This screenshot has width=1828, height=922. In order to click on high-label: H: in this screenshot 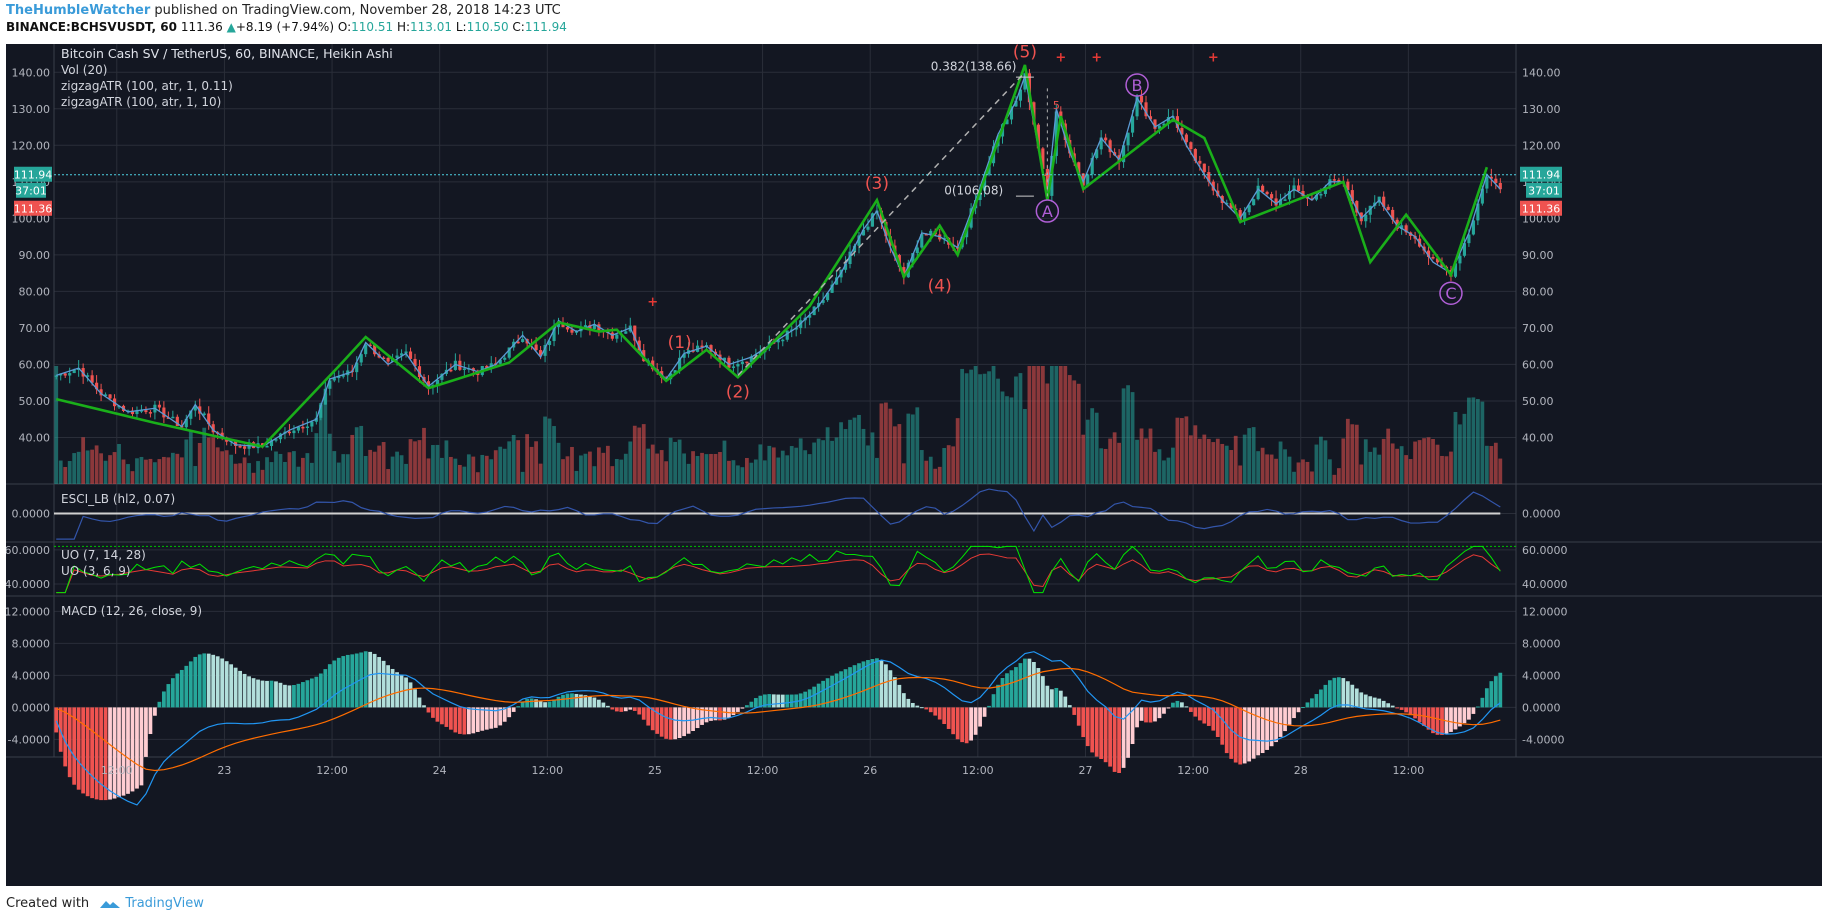, I will do `click(403, 27)`.